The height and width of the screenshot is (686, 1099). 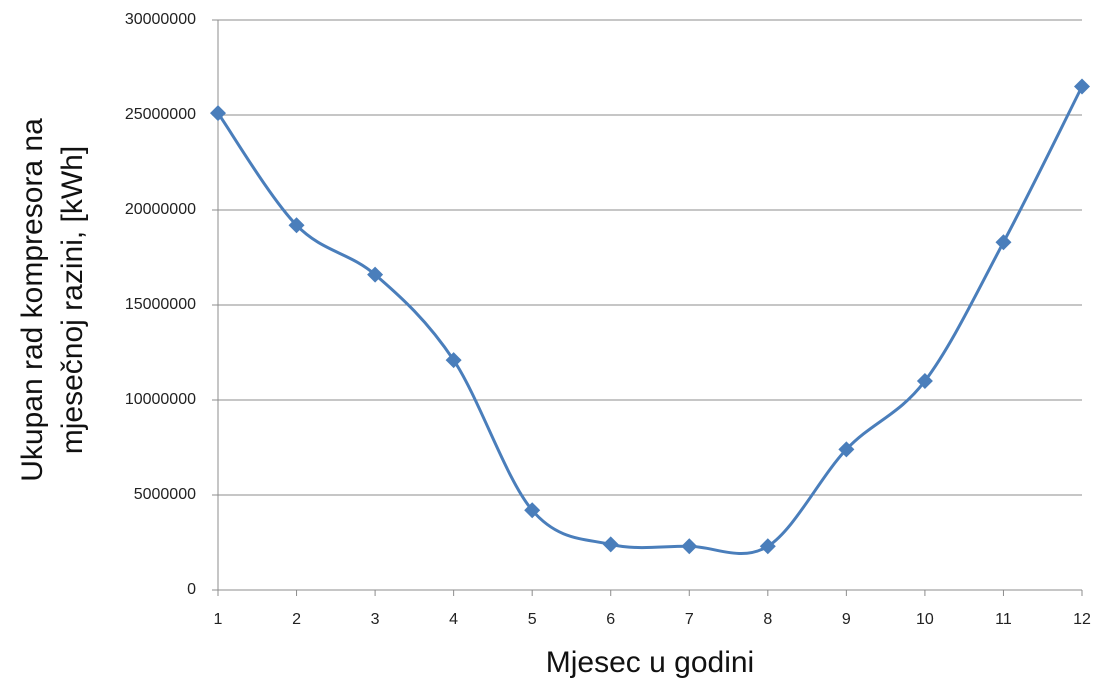 I want to click on y-tick-label: 15000000, so click(x=160, y=304).